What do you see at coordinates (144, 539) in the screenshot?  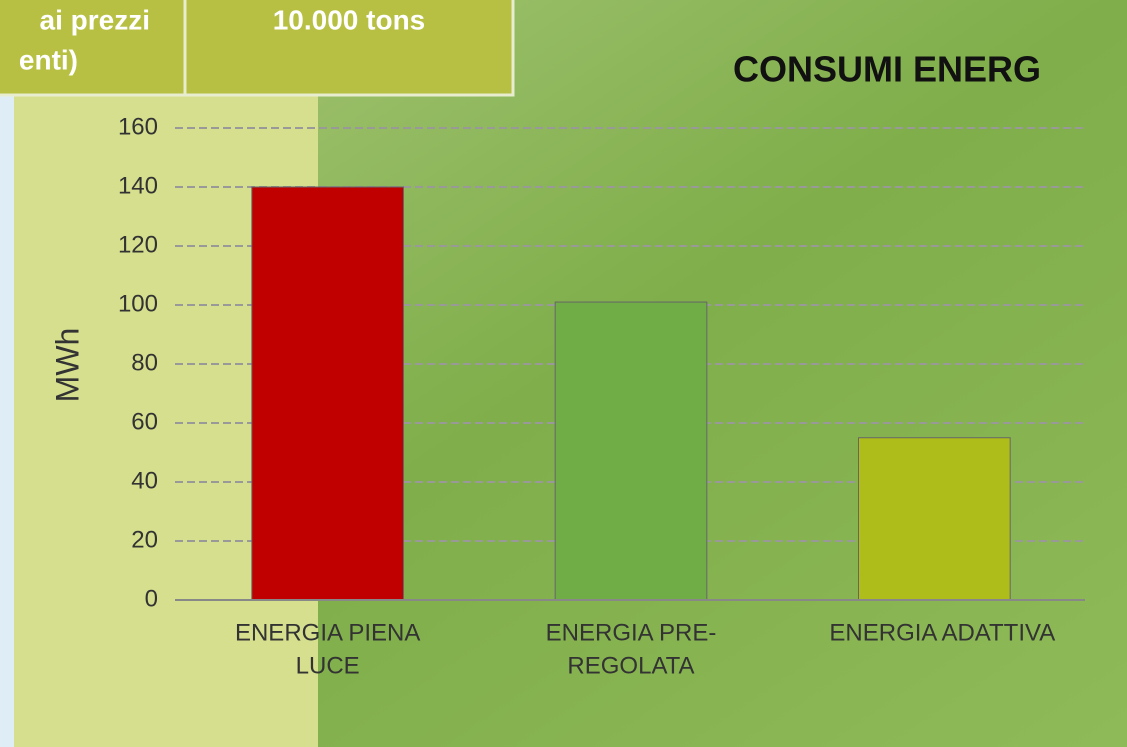 I see `y-tick-label: 20` at bounding box center [144, 539].